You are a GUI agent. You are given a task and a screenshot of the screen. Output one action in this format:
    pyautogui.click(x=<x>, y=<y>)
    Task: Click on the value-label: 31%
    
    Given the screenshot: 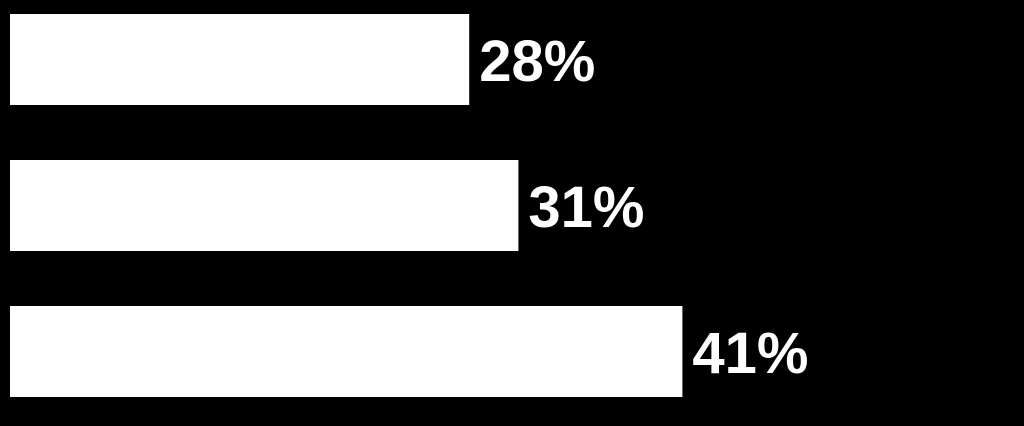 What is the action you would take?
    pyautogui.click(x=586, y=207)
    